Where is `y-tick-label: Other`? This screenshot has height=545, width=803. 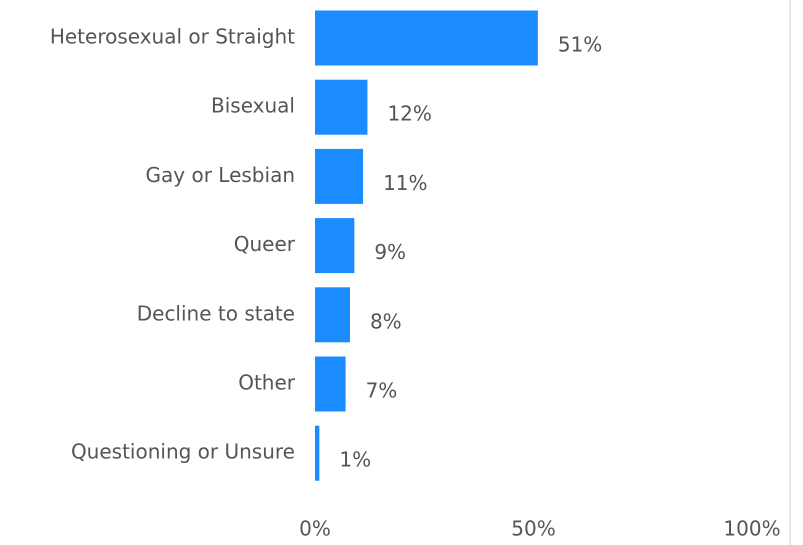
y-tick-label: Other is located at coordinates (267, 383).